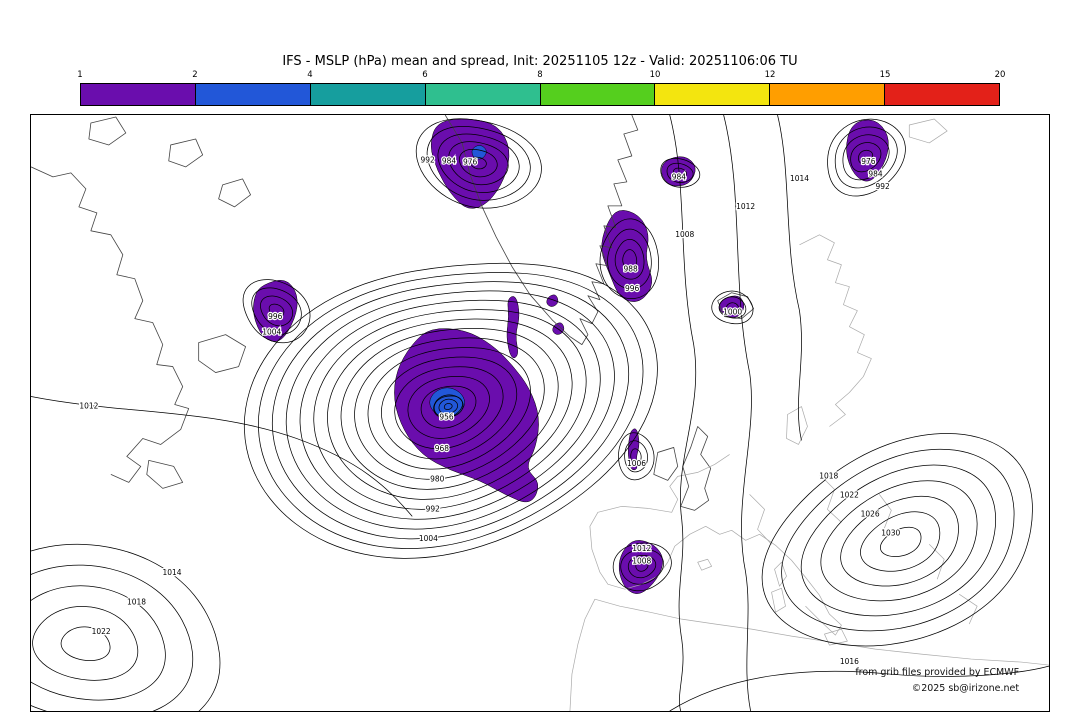 The height and width of the screenshot is (718, 1080). What do you see at coordinates (425, 75) in the screenshot?
I see `colorbar-tick-label: 6` at bounding box center [425, 75].